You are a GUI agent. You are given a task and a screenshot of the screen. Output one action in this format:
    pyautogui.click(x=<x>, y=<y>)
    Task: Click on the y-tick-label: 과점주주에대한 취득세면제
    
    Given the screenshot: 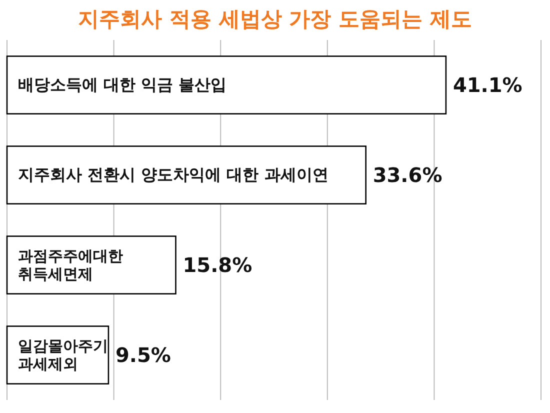 What is the action you would take?
    pyautogui.click(x=70, y=265)
    